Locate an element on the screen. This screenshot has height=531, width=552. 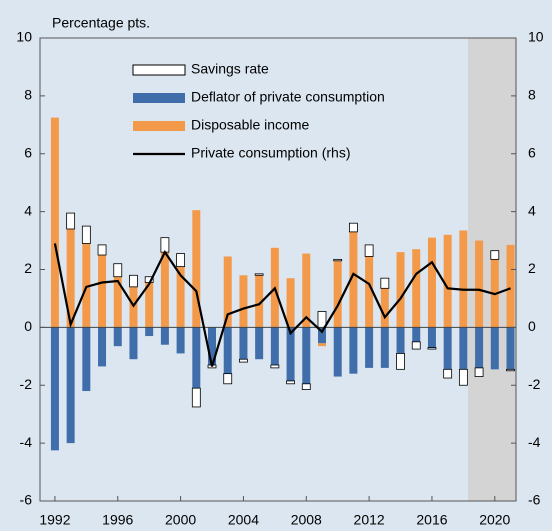
y2-tick-label: 10 is located at coordinates (536, 37).